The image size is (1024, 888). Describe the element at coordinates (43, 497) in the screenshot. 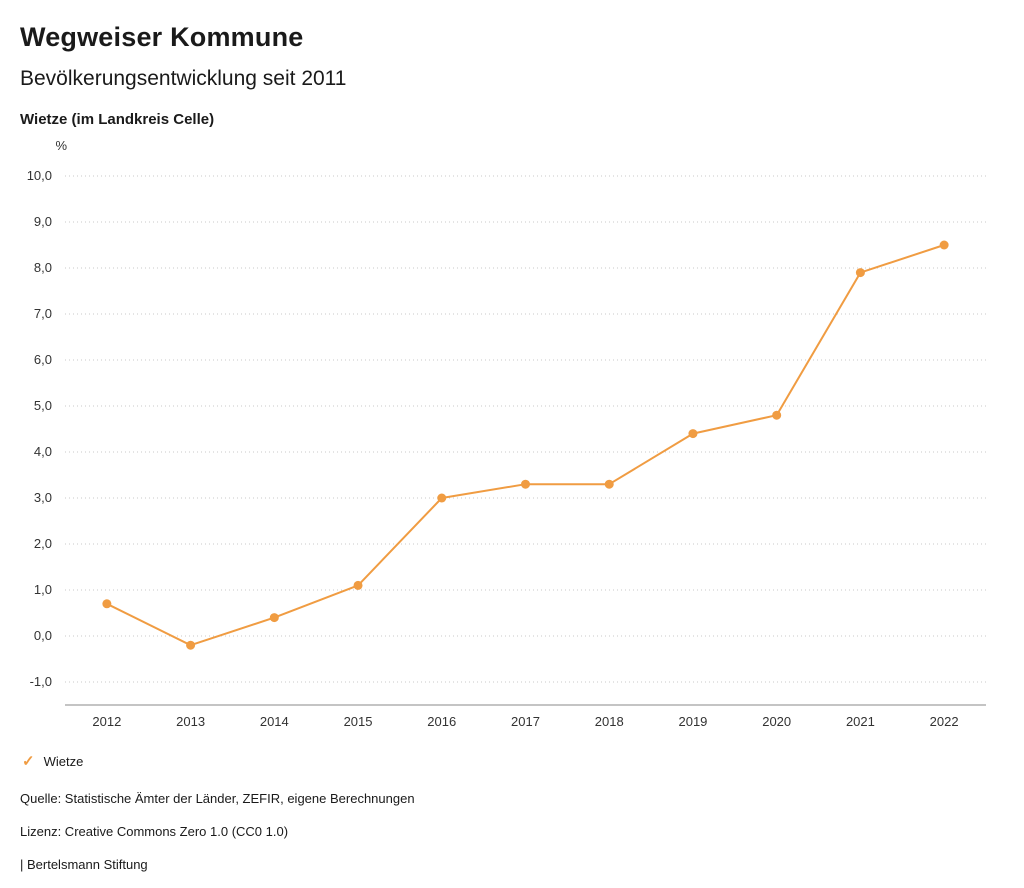

I see `y-tick-label: 3,0` at that location.